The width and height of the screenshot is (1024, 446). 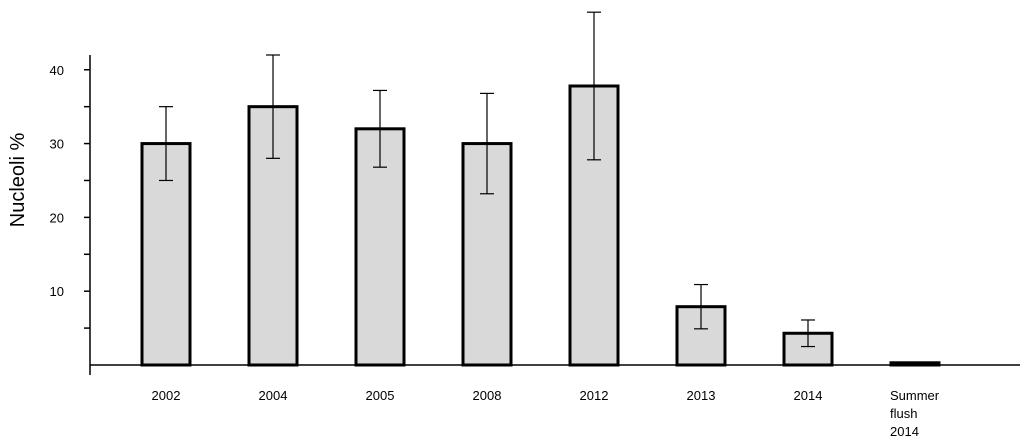 I want to click on x-tick-label: 2012, so click(x=594, y=395).